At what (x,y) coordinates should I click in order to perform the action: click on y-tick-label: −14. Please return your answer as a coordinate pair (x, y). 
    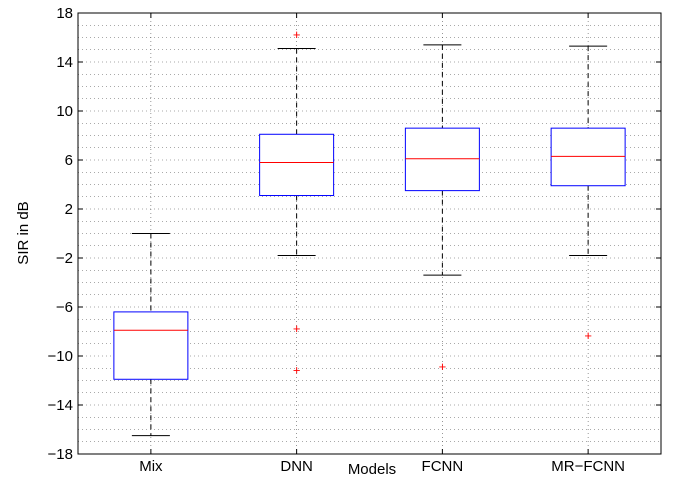
    Looking at the image, I should click on (60, 405).